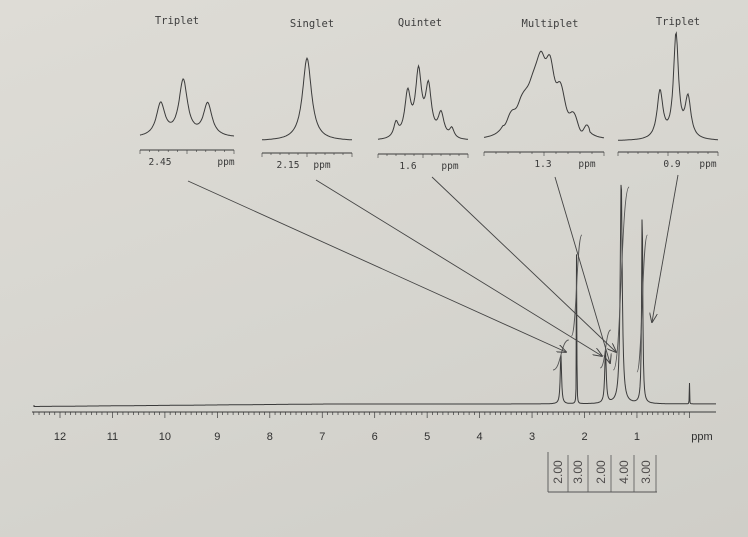 The image size is (748, 537). Describe the element at coordinates (375, 437) in the screenshot. I see `x-tick-label: 6` at that location.